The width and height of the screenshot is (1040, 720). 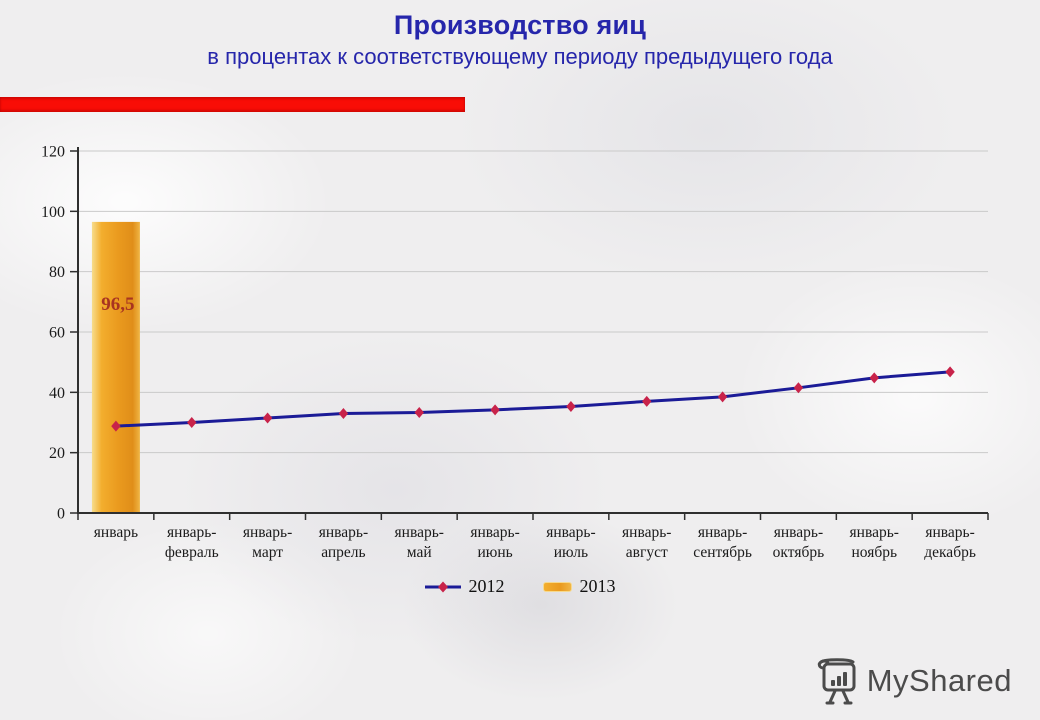 I want to click on x-tick-label: апрель, so click(x=343, y=552).